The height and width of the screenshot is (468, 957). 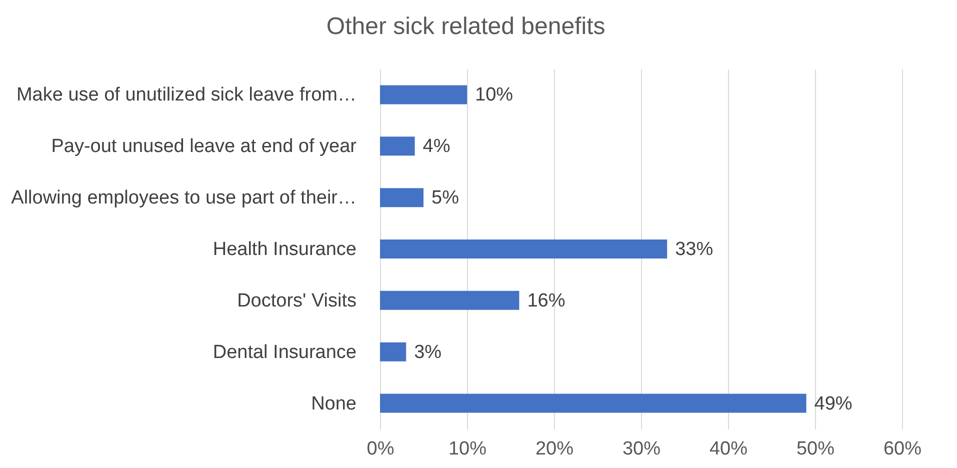 What do you see at coordinates (728, 449) in the screenshot?
I see `x-tick-label: 40%` at bounding box center [728, 449].